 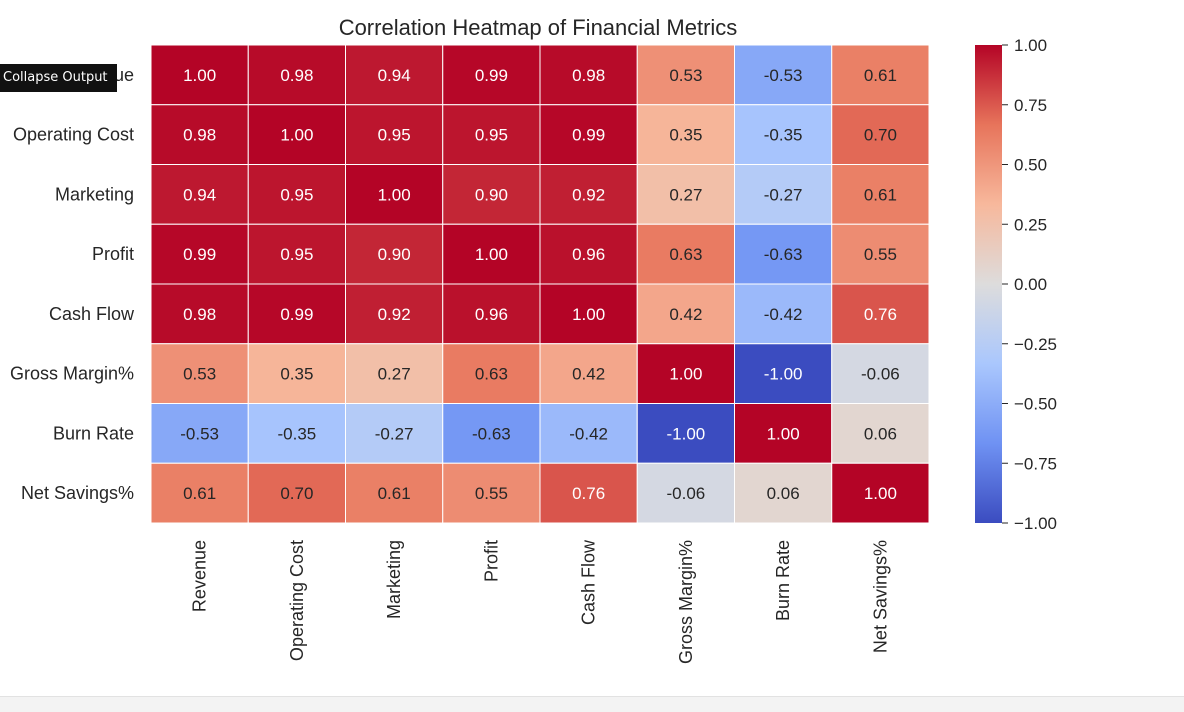 I want to click on cell-value-label: -0.06, so click(x=686, y=493).